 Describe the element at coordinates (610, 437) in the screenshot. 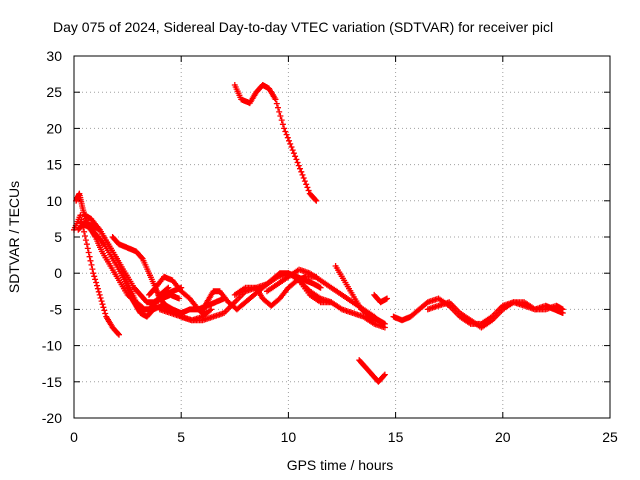

I see `x-tick-label: 25` at that location.